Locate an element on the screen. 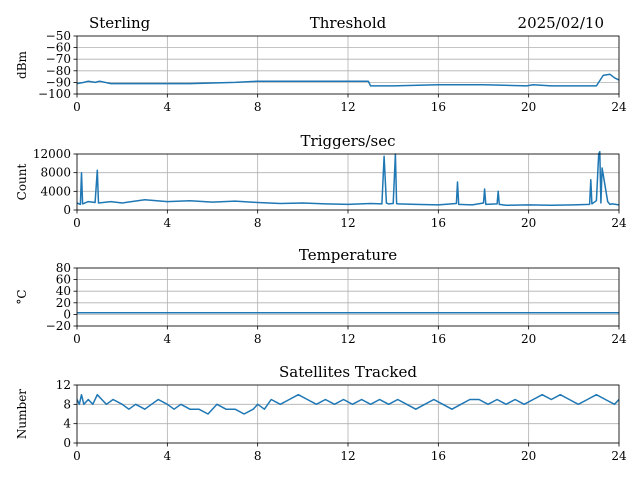  threshold-title: Threshold is located at coordinates (348, 23).